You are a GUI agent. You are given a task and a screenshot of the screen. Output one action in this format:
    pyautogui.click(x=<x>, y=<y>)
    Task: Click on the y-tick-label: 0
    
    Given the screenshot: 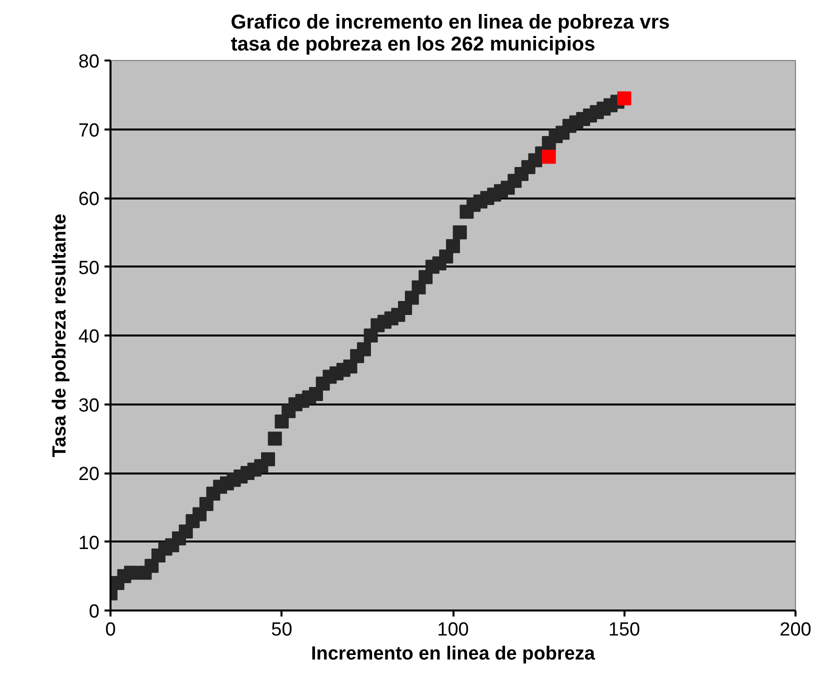 What is the action you would take?
    pyautogui.click(x=94, y=612)
    